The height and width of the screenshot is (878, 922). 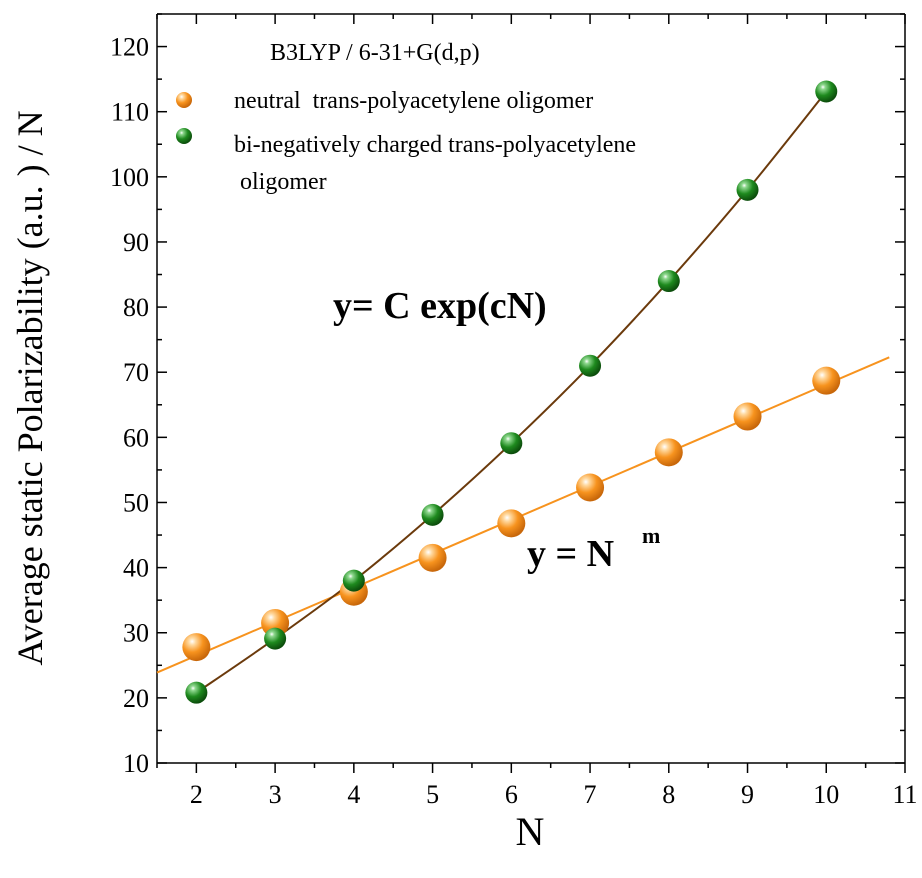 What do you see at coordinates (136, 763) in the screenshot?
I see `y-tick-label: 10` at bounding box center [136, 763].